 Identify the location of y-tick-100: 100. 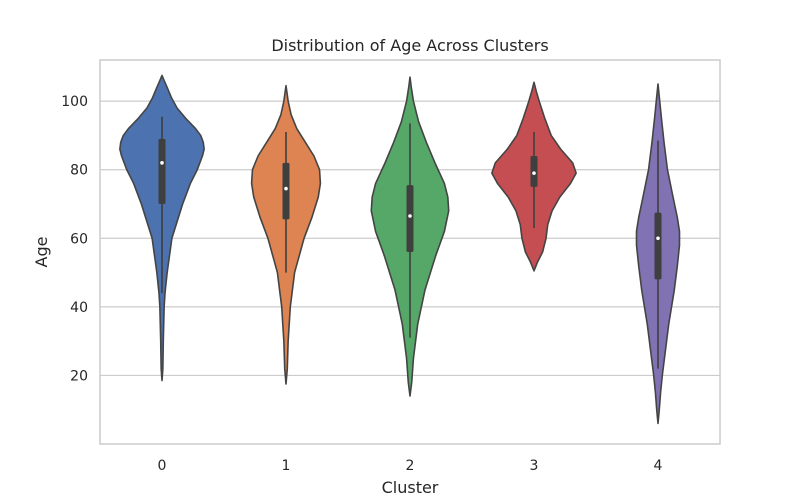
(74, 102).